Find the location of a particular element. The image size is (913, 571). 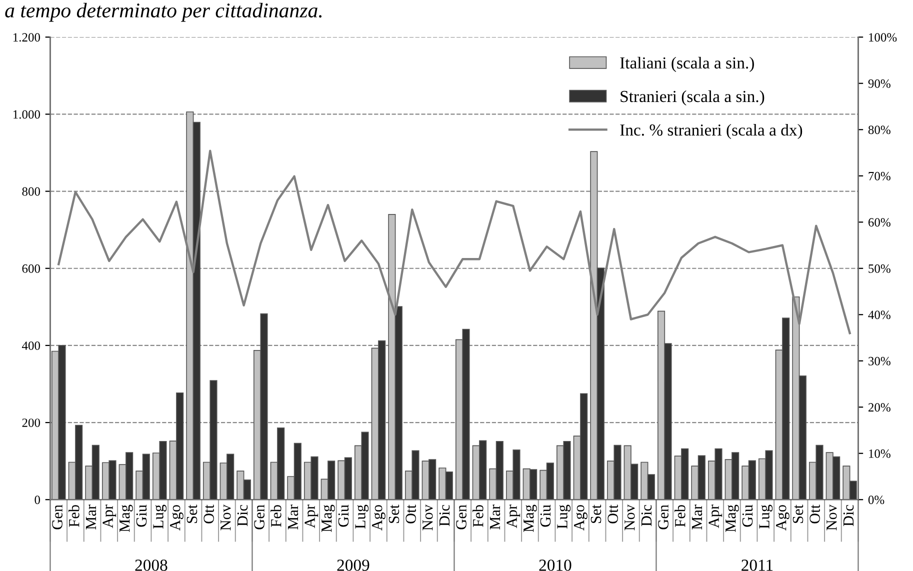

text: 2008 is located at coordinates (151, 565).